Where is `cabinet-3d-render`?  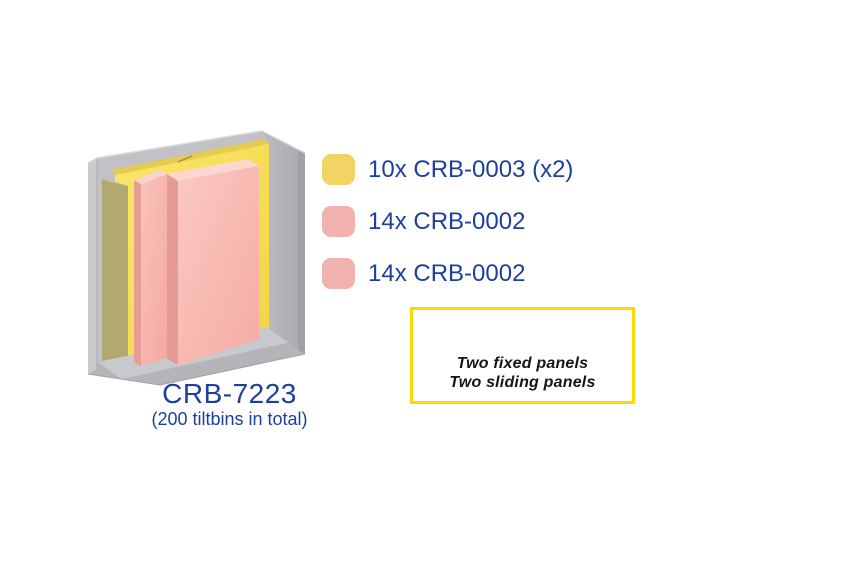
cabinet-3d-render is located at coordinates (196, 258).